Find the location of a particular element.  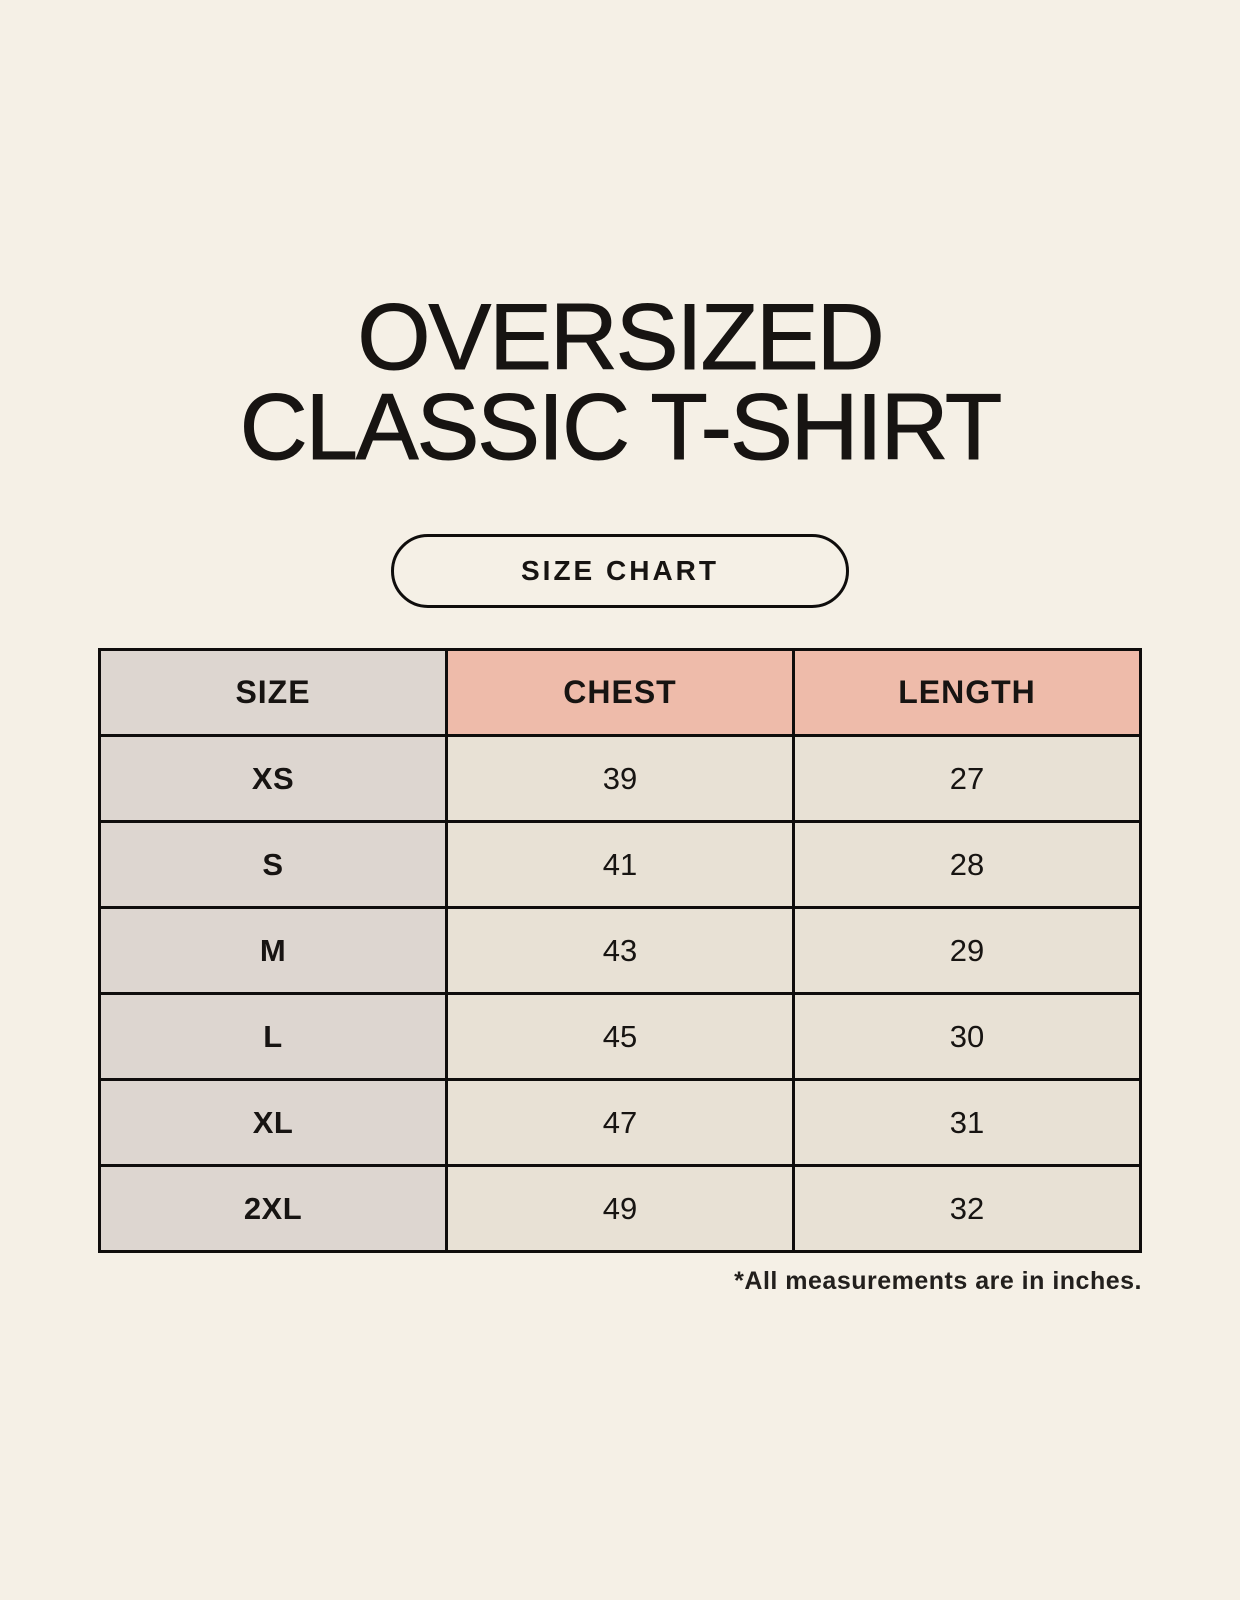

header-row: SIZE CHEST LENGTH is located at coordinates (620, 693).